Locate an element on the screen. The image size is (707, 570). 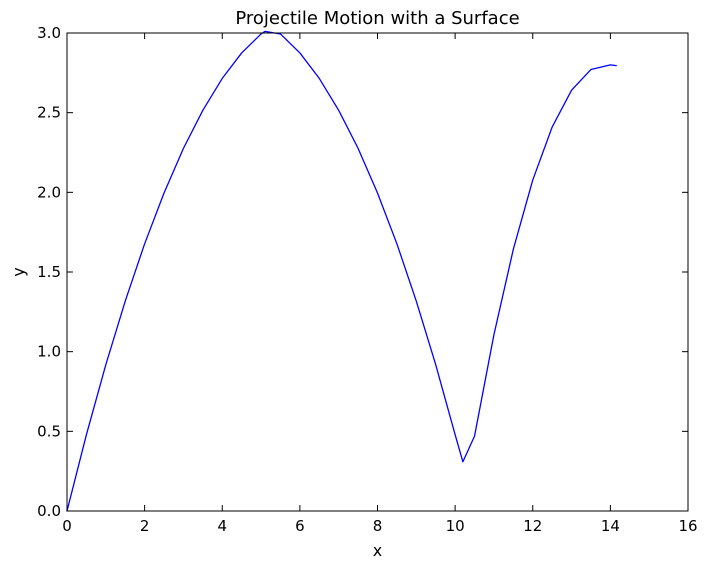
x-tick-label: 16 is located at coordinates (687, 526).